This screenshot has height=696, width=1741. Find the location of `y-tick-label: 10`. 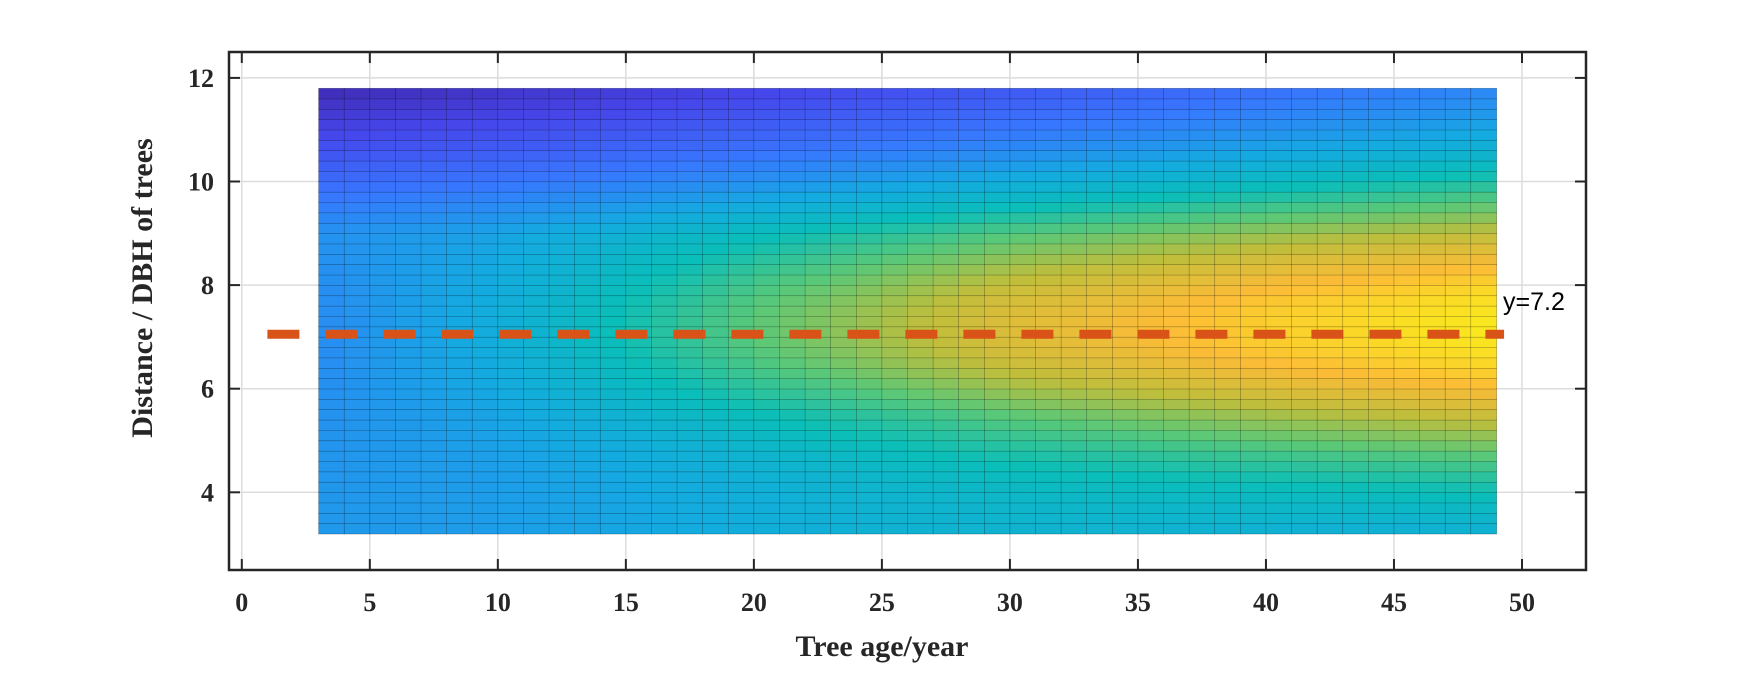

y-tick-label: 10 is located at coordinates (201, 182).